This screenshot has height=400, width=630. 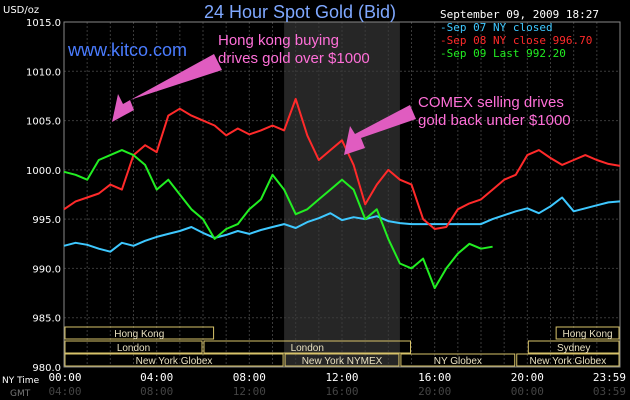 What do you see at coordinates (46, 319) in the screenshot?
I see `y-tick-label: 985.0` at bounding box center [46, 319].